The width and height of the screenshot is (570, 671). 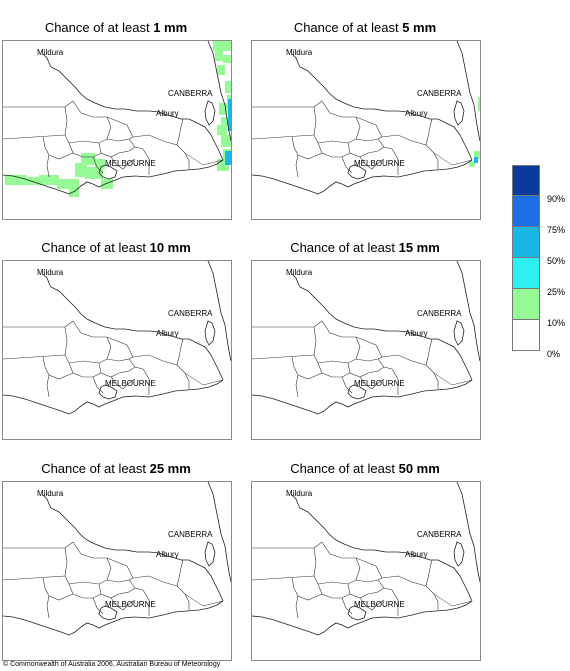 I want to click on panel-title-25mm: Chance of at least 25 mm, so click(x=116, y=469).